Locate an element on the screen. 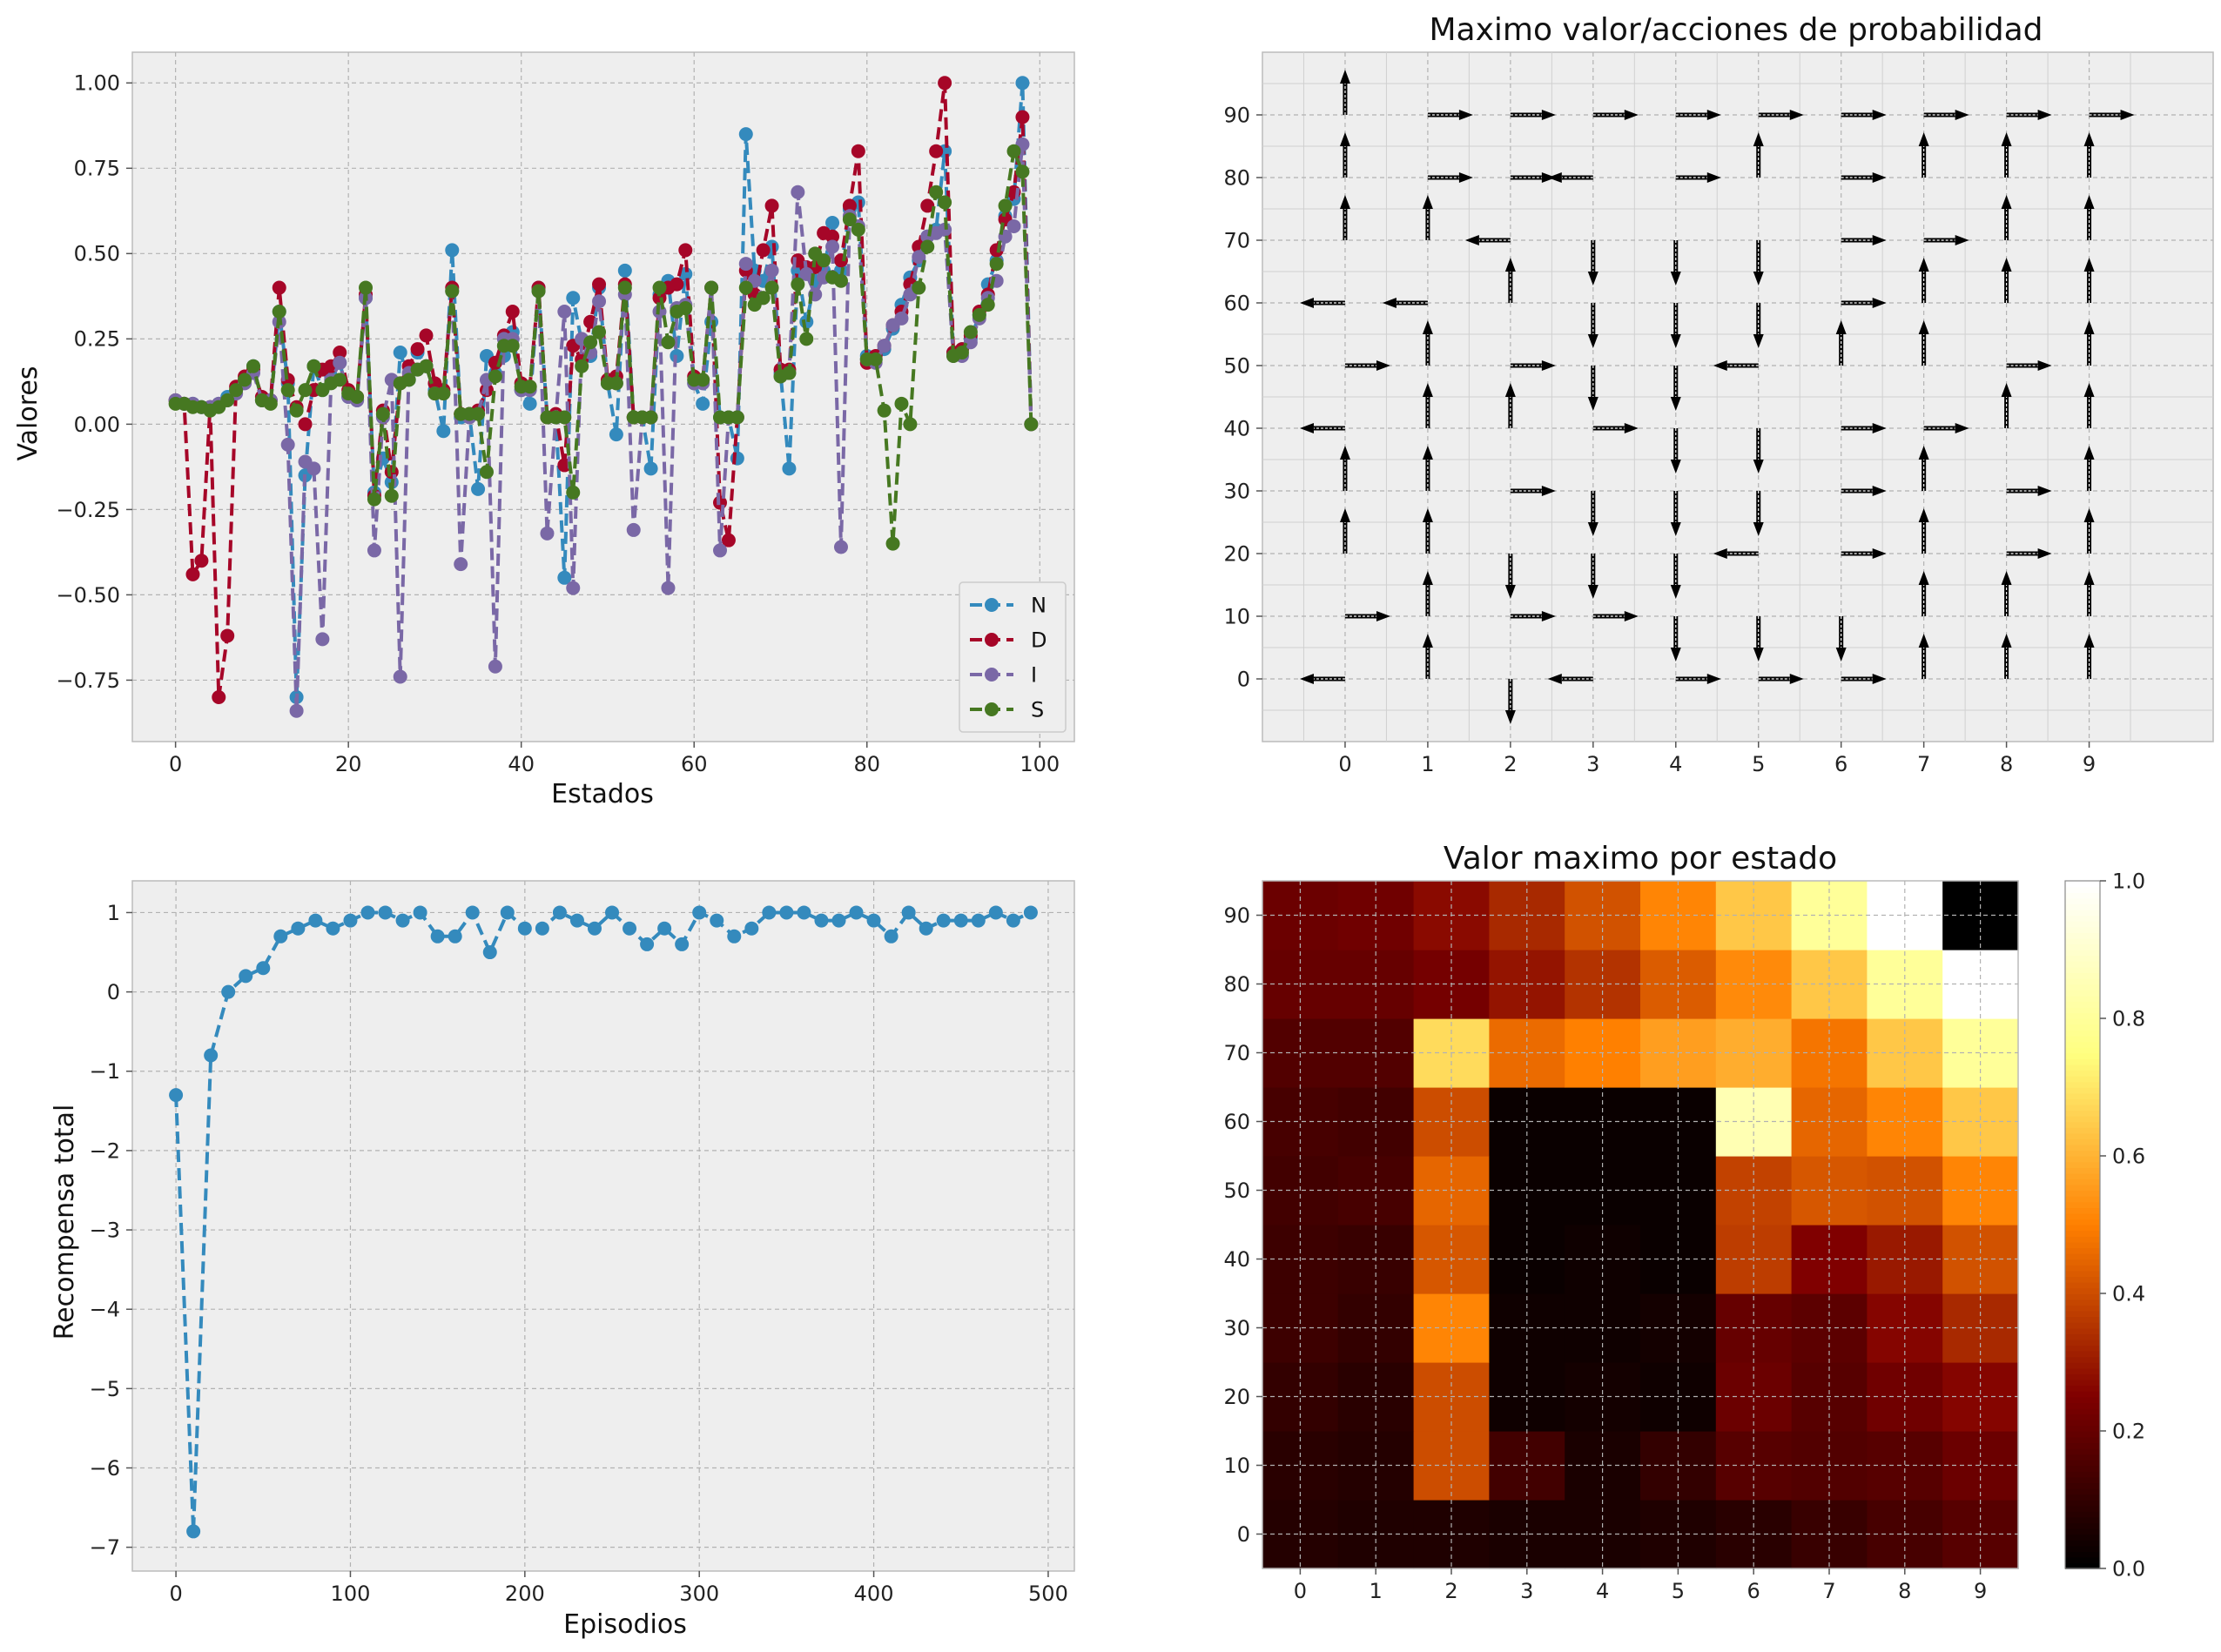  colorbar-tick-label: 1.0 is located at coordinates (2128, 881).